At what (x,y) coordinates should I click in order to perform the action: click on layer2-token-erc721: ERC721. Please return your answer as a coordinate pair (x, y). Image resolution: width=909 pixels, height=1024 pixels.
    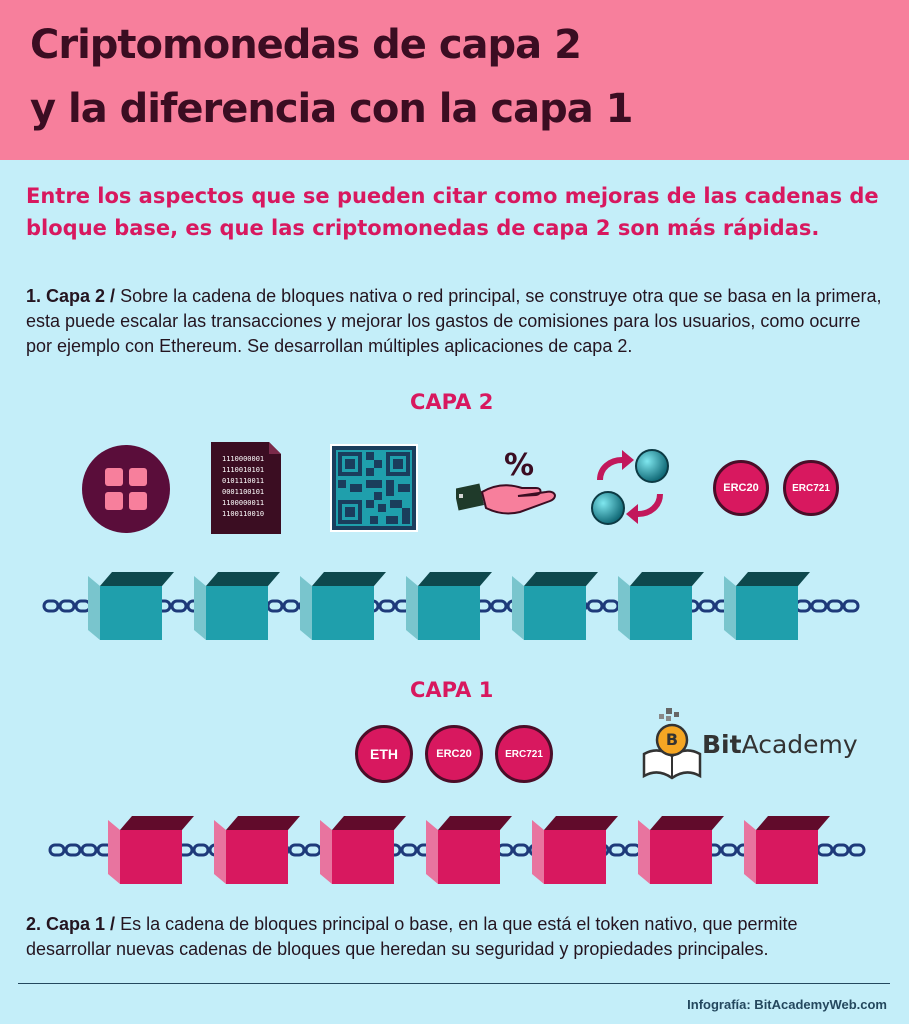
    Looking at the image, I should click on (811, 488).